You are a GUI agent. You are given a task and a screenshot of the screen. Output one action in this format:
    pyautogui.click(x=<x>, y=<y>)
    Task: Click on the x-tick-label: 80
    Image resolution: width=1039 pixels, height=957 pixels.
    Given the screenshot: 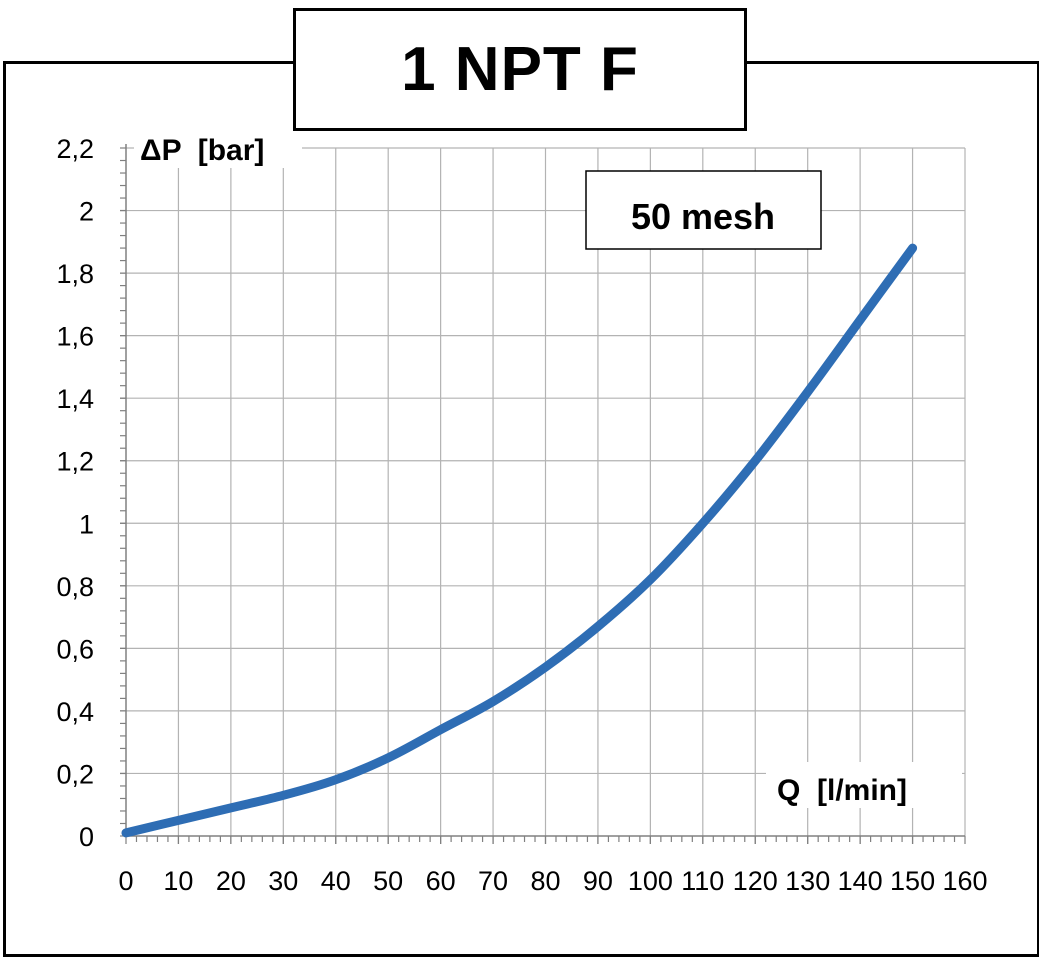 What is the action you would take?
    pyautogui.click(x=545, y=881)
    